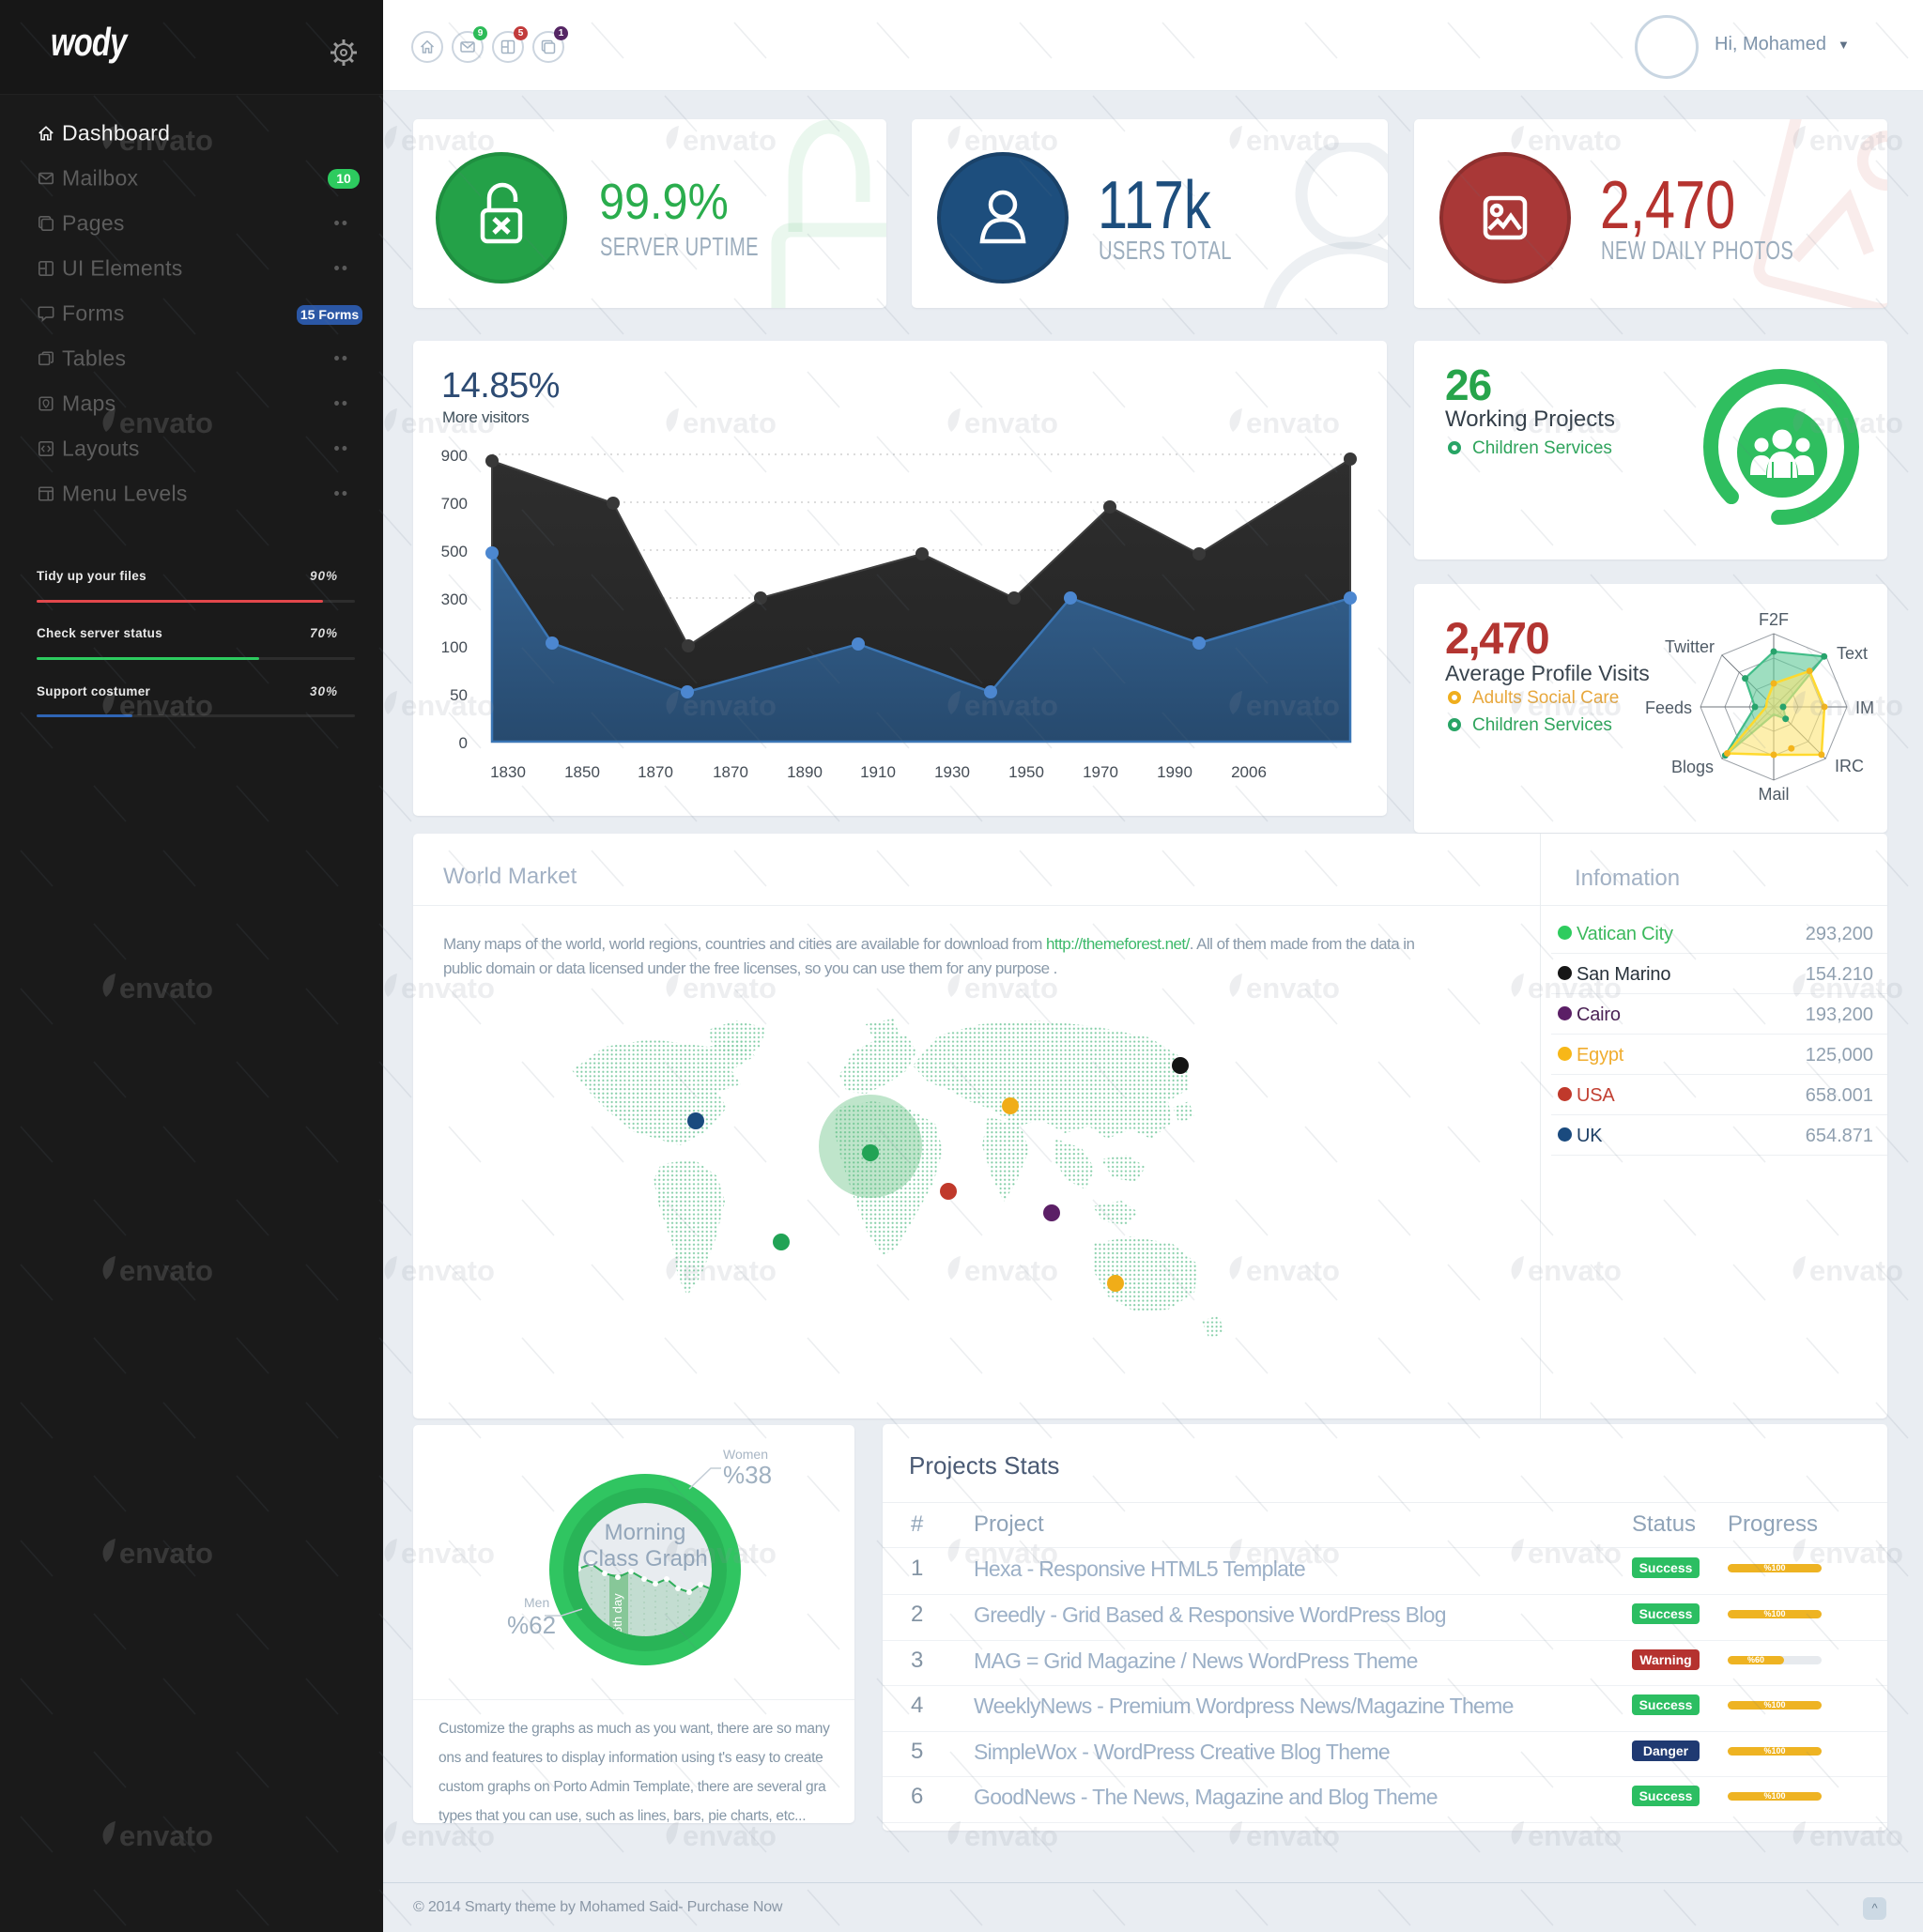 The height and width of the screenshot is (1932, 1923). What do you see at coordinates (1850, 766) in the screenshot?
I see `svg-text: IRC` at bounding box center [1850, 766].